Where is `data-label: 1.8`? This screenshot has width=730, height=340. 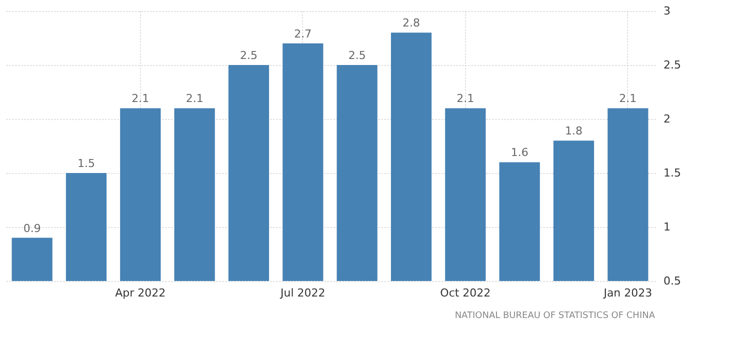
data-label: 1.8 is located at coordinates (573, 131).